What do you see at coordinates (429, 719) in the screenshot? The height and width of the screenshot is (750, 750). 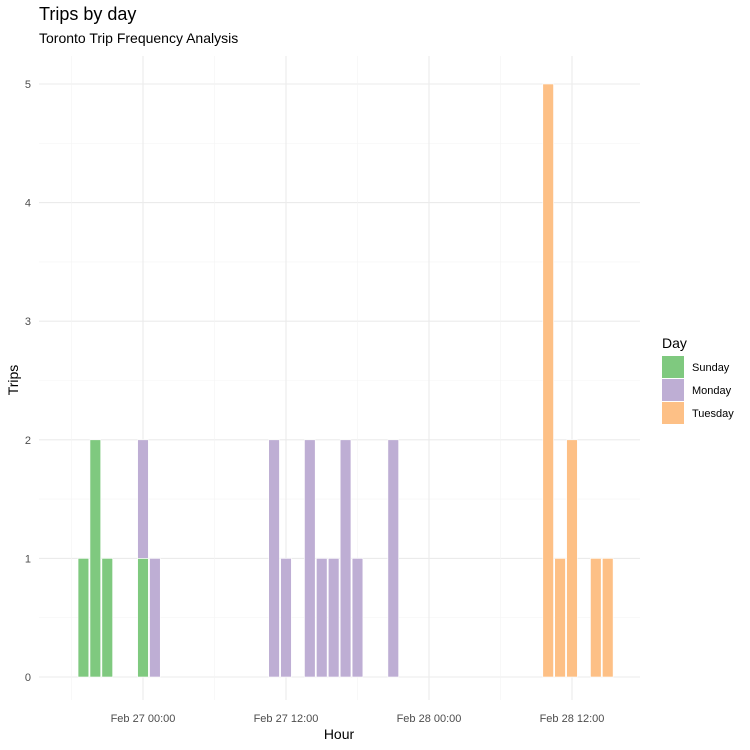 I see `x-tick-label: Feb 28 00:00` at bounding box center [429, 719].